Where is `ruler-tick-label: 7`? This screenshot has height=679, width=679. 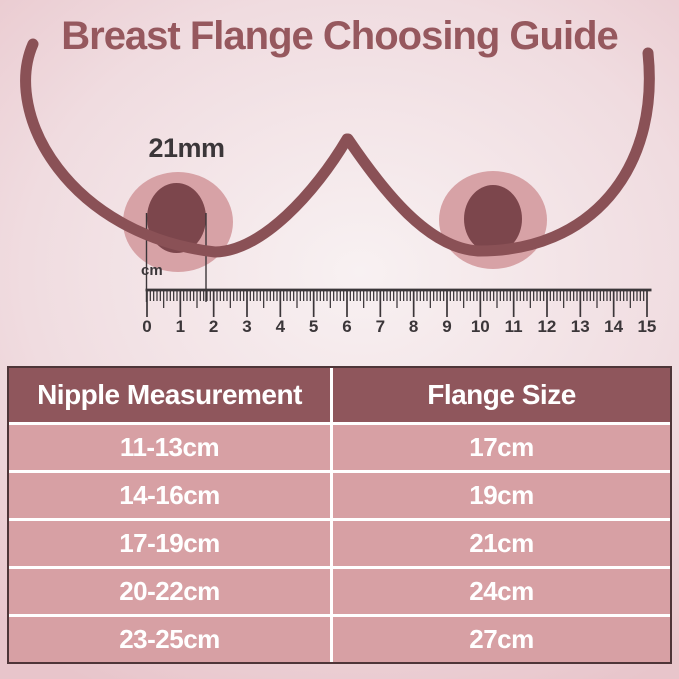 ruler-tick-label: 7 is located at coordinates (380, 326).